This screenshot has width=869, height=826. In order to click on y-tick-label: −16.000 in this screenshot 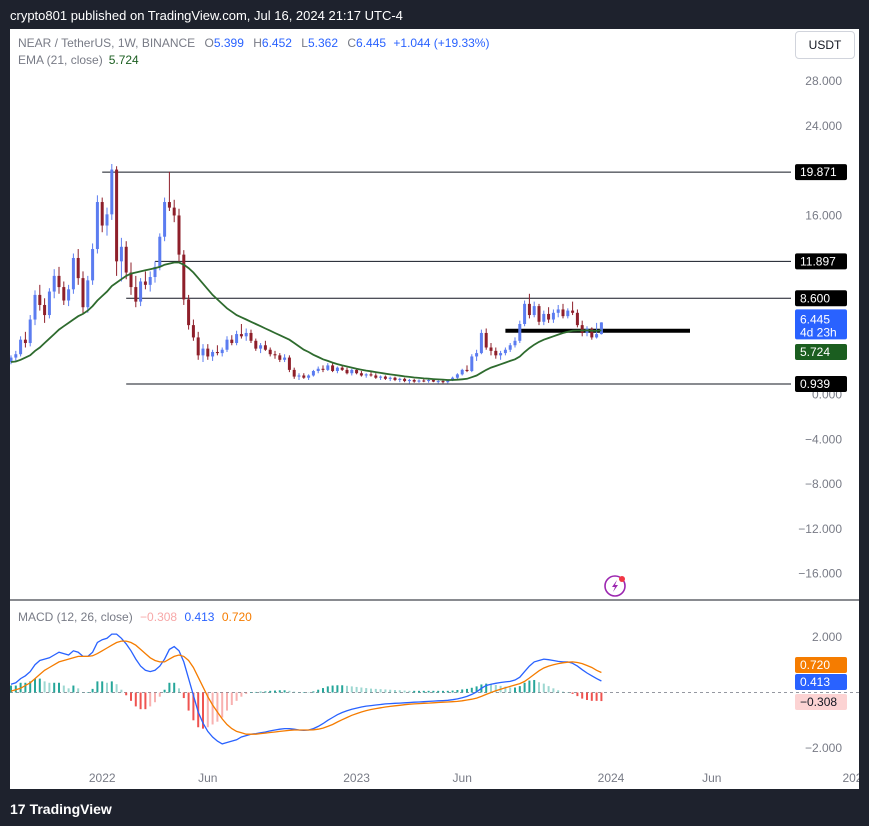, I will do `click(820, 574)`.